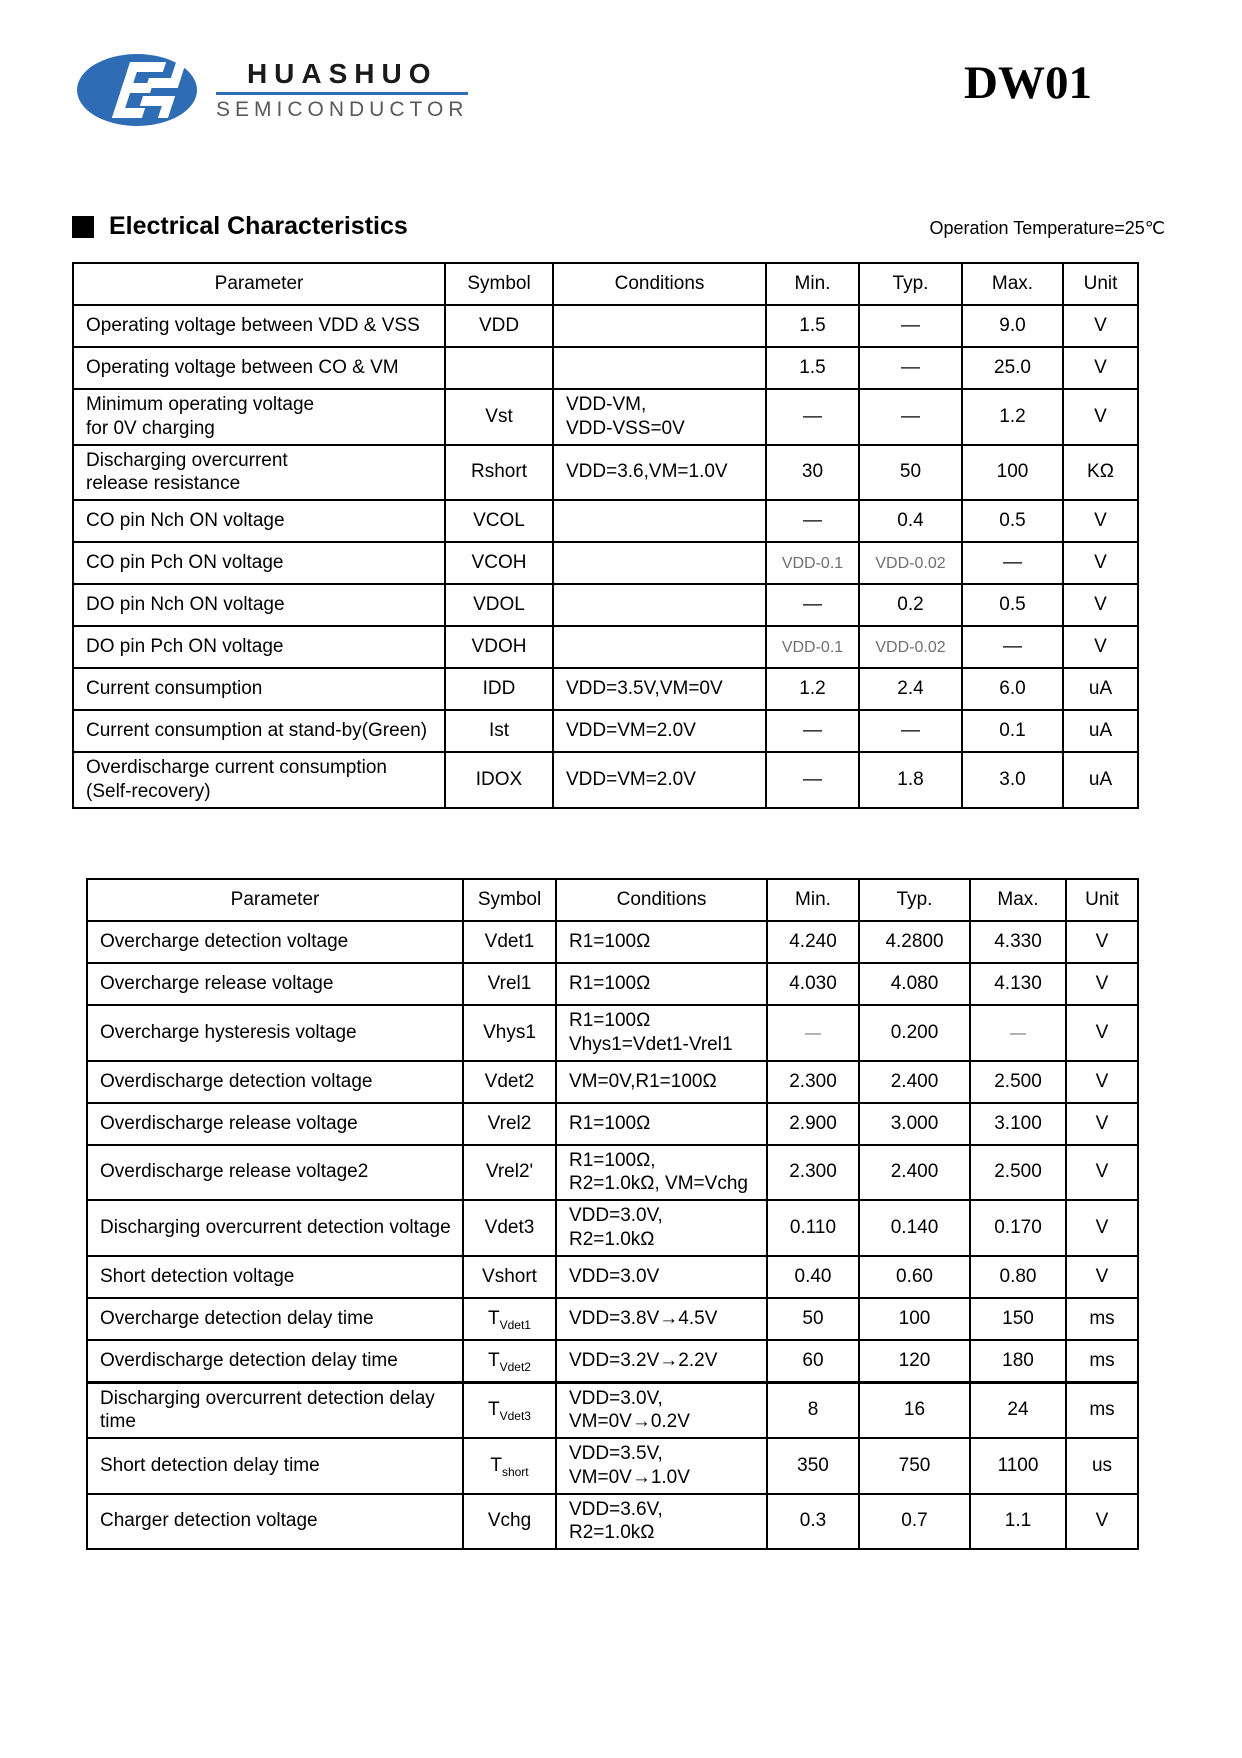  I want to click on cell-value: Vrel2, so click(509, 1123).